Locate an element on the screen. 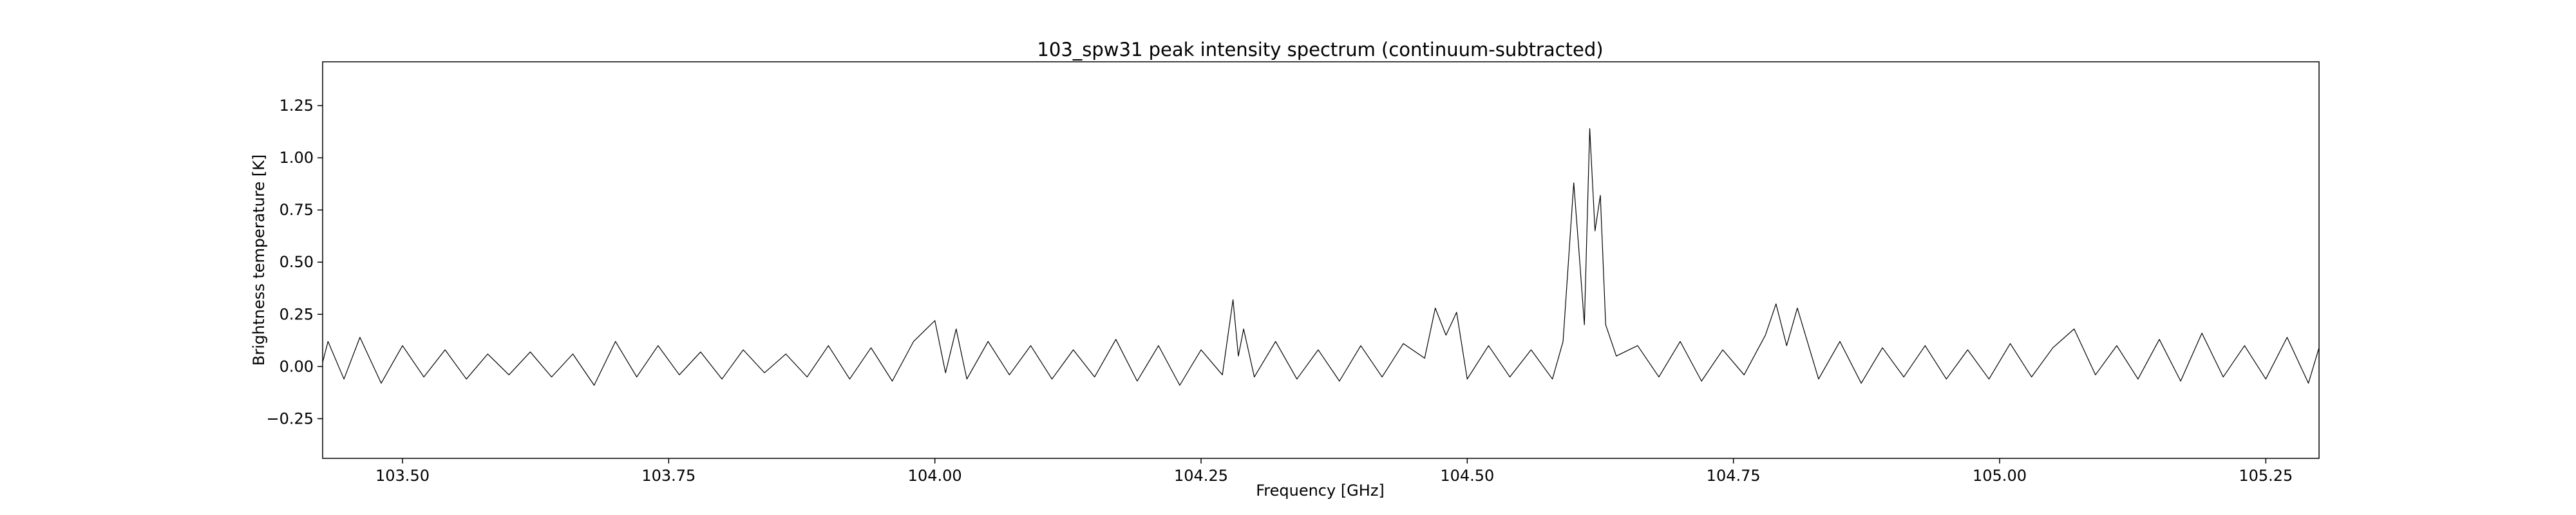  y-tick-label: −0.25 is located at coordinates (290, 418).